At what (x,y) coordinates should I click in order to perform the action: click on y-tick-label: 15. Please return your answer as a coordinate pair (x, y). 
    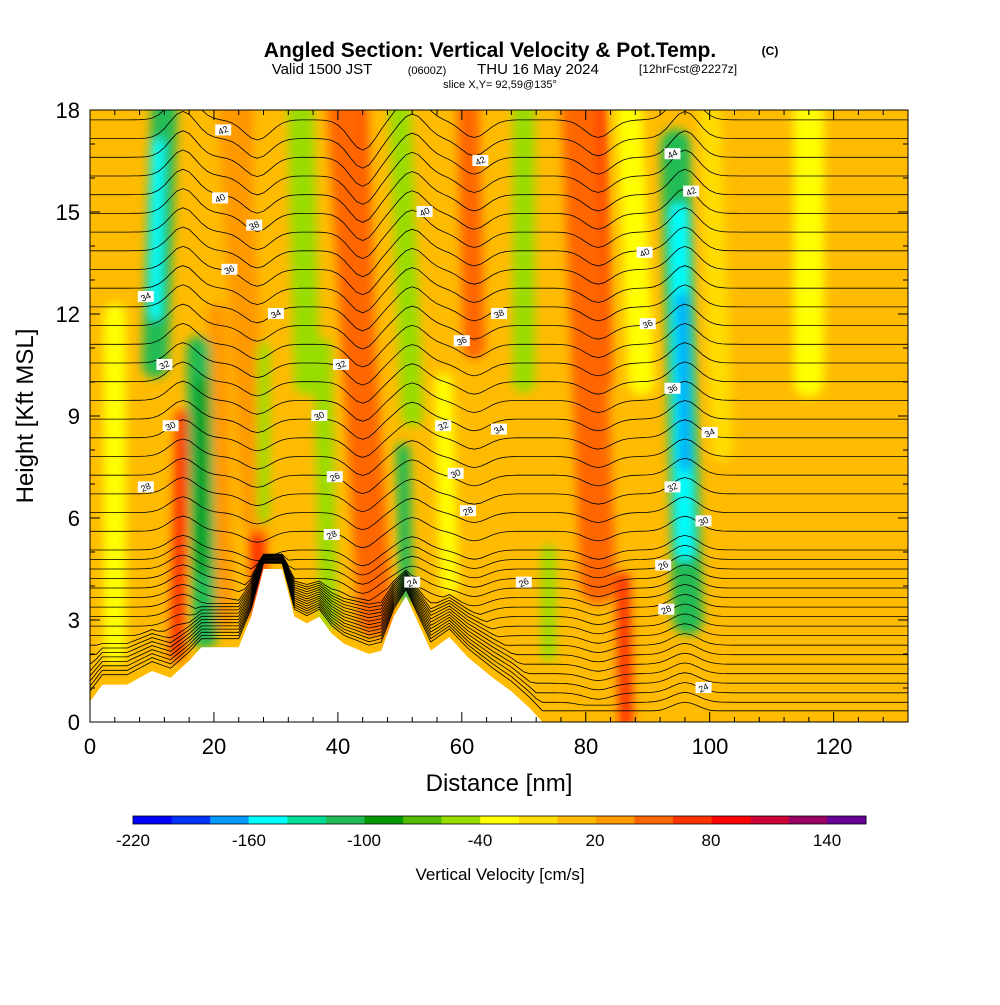
    Looking at the image, I should click on (68, 212).